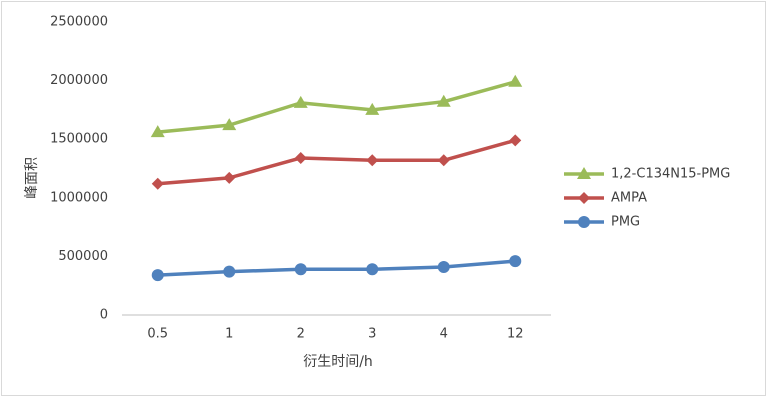  I want to click on y-axis-title: 峰面积, so click(32, 178).